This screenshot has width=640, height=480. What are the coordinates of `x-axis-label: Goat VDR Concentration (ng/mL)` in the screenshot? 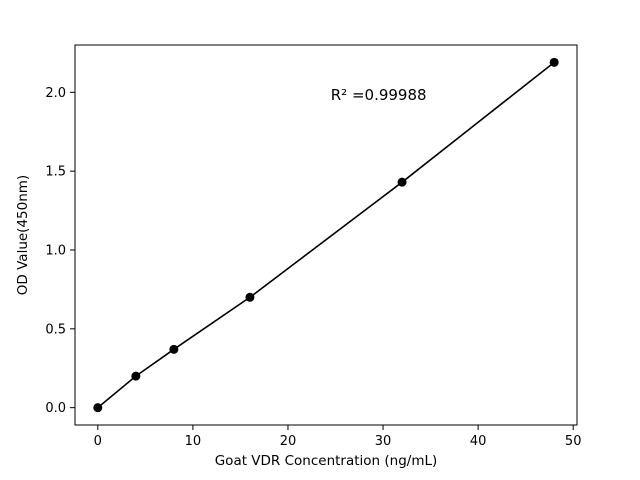 It's located at (326, 461).